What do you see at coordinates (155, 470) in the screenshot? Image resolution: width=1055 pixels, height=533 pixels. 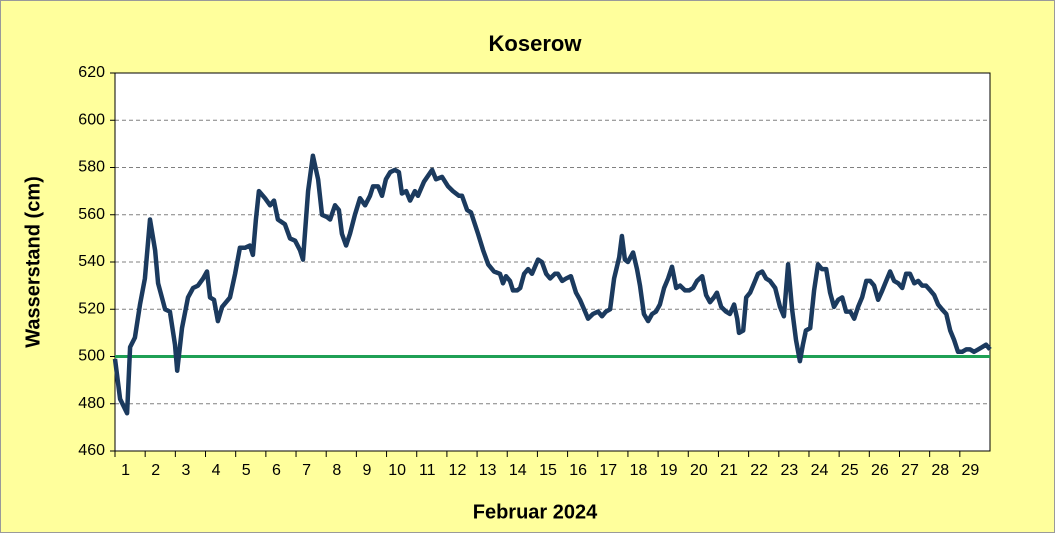 I see `x-tick-label: 2` at bounding box center [155, 470].